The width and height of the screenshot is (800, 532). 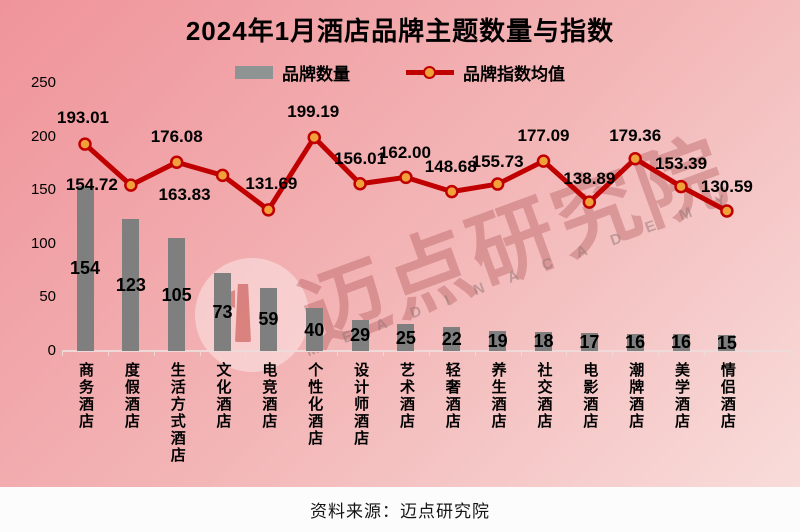 I want to click on bar-value-label: 22, so click(x=451, y=339).